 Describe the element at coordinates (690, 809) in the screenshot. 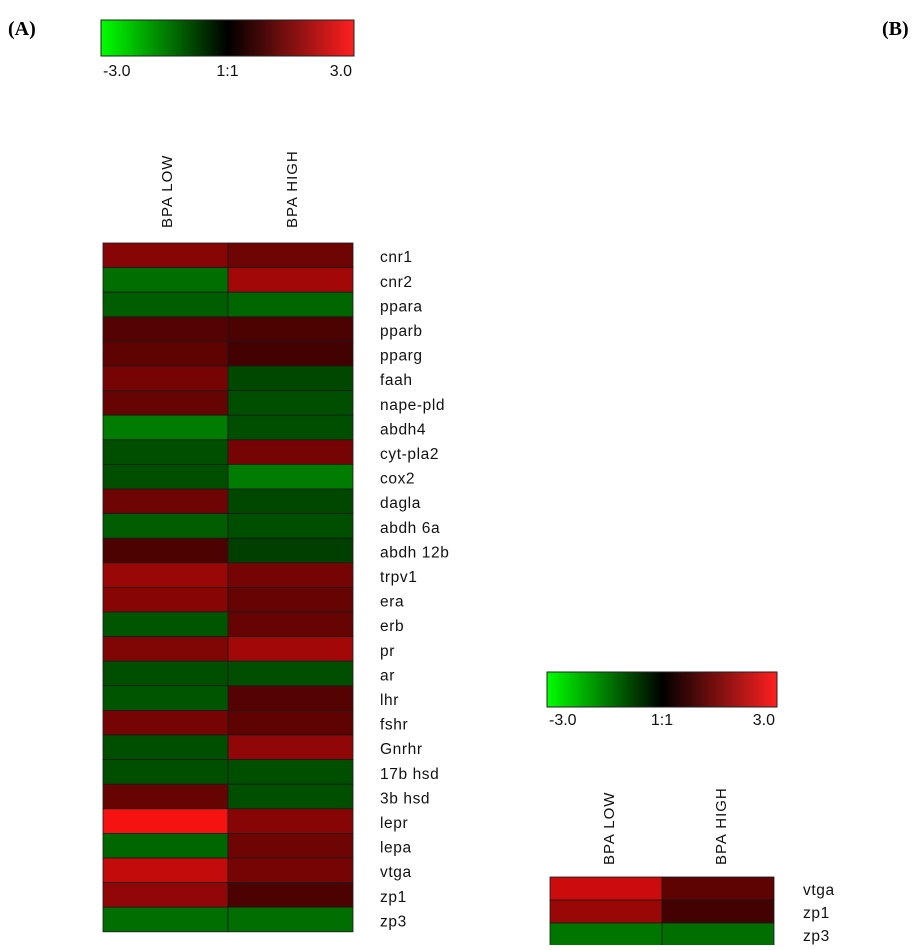

I see `heatmap-panel-b: -3.0 1:1 3.0 BPA LOW BPA HIGH vtga zp1 zp3` at that location.